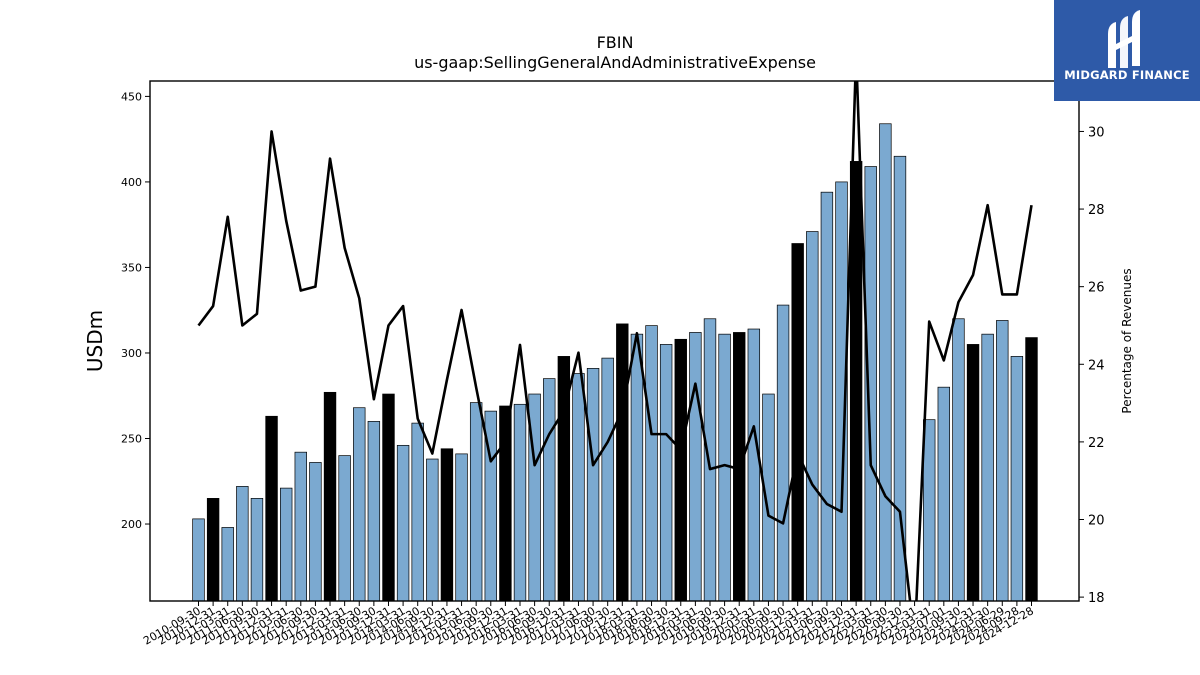 Image resolution: width=1200 pixels, height=675 pixels. Describe the element at coordinates (131, 524) in the screenshot. I see `y-tick-label: 200` at that location.